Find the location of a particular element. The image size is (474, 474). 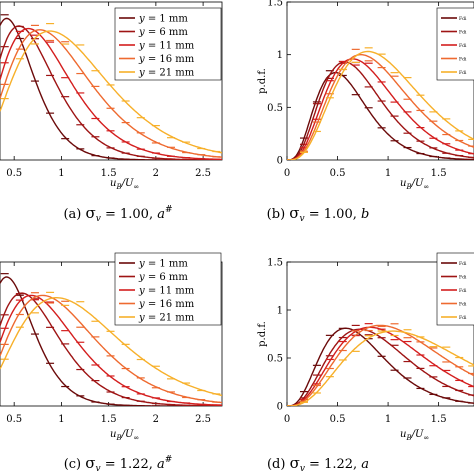

caption-label: (d) is located at coordinates (278, 464).